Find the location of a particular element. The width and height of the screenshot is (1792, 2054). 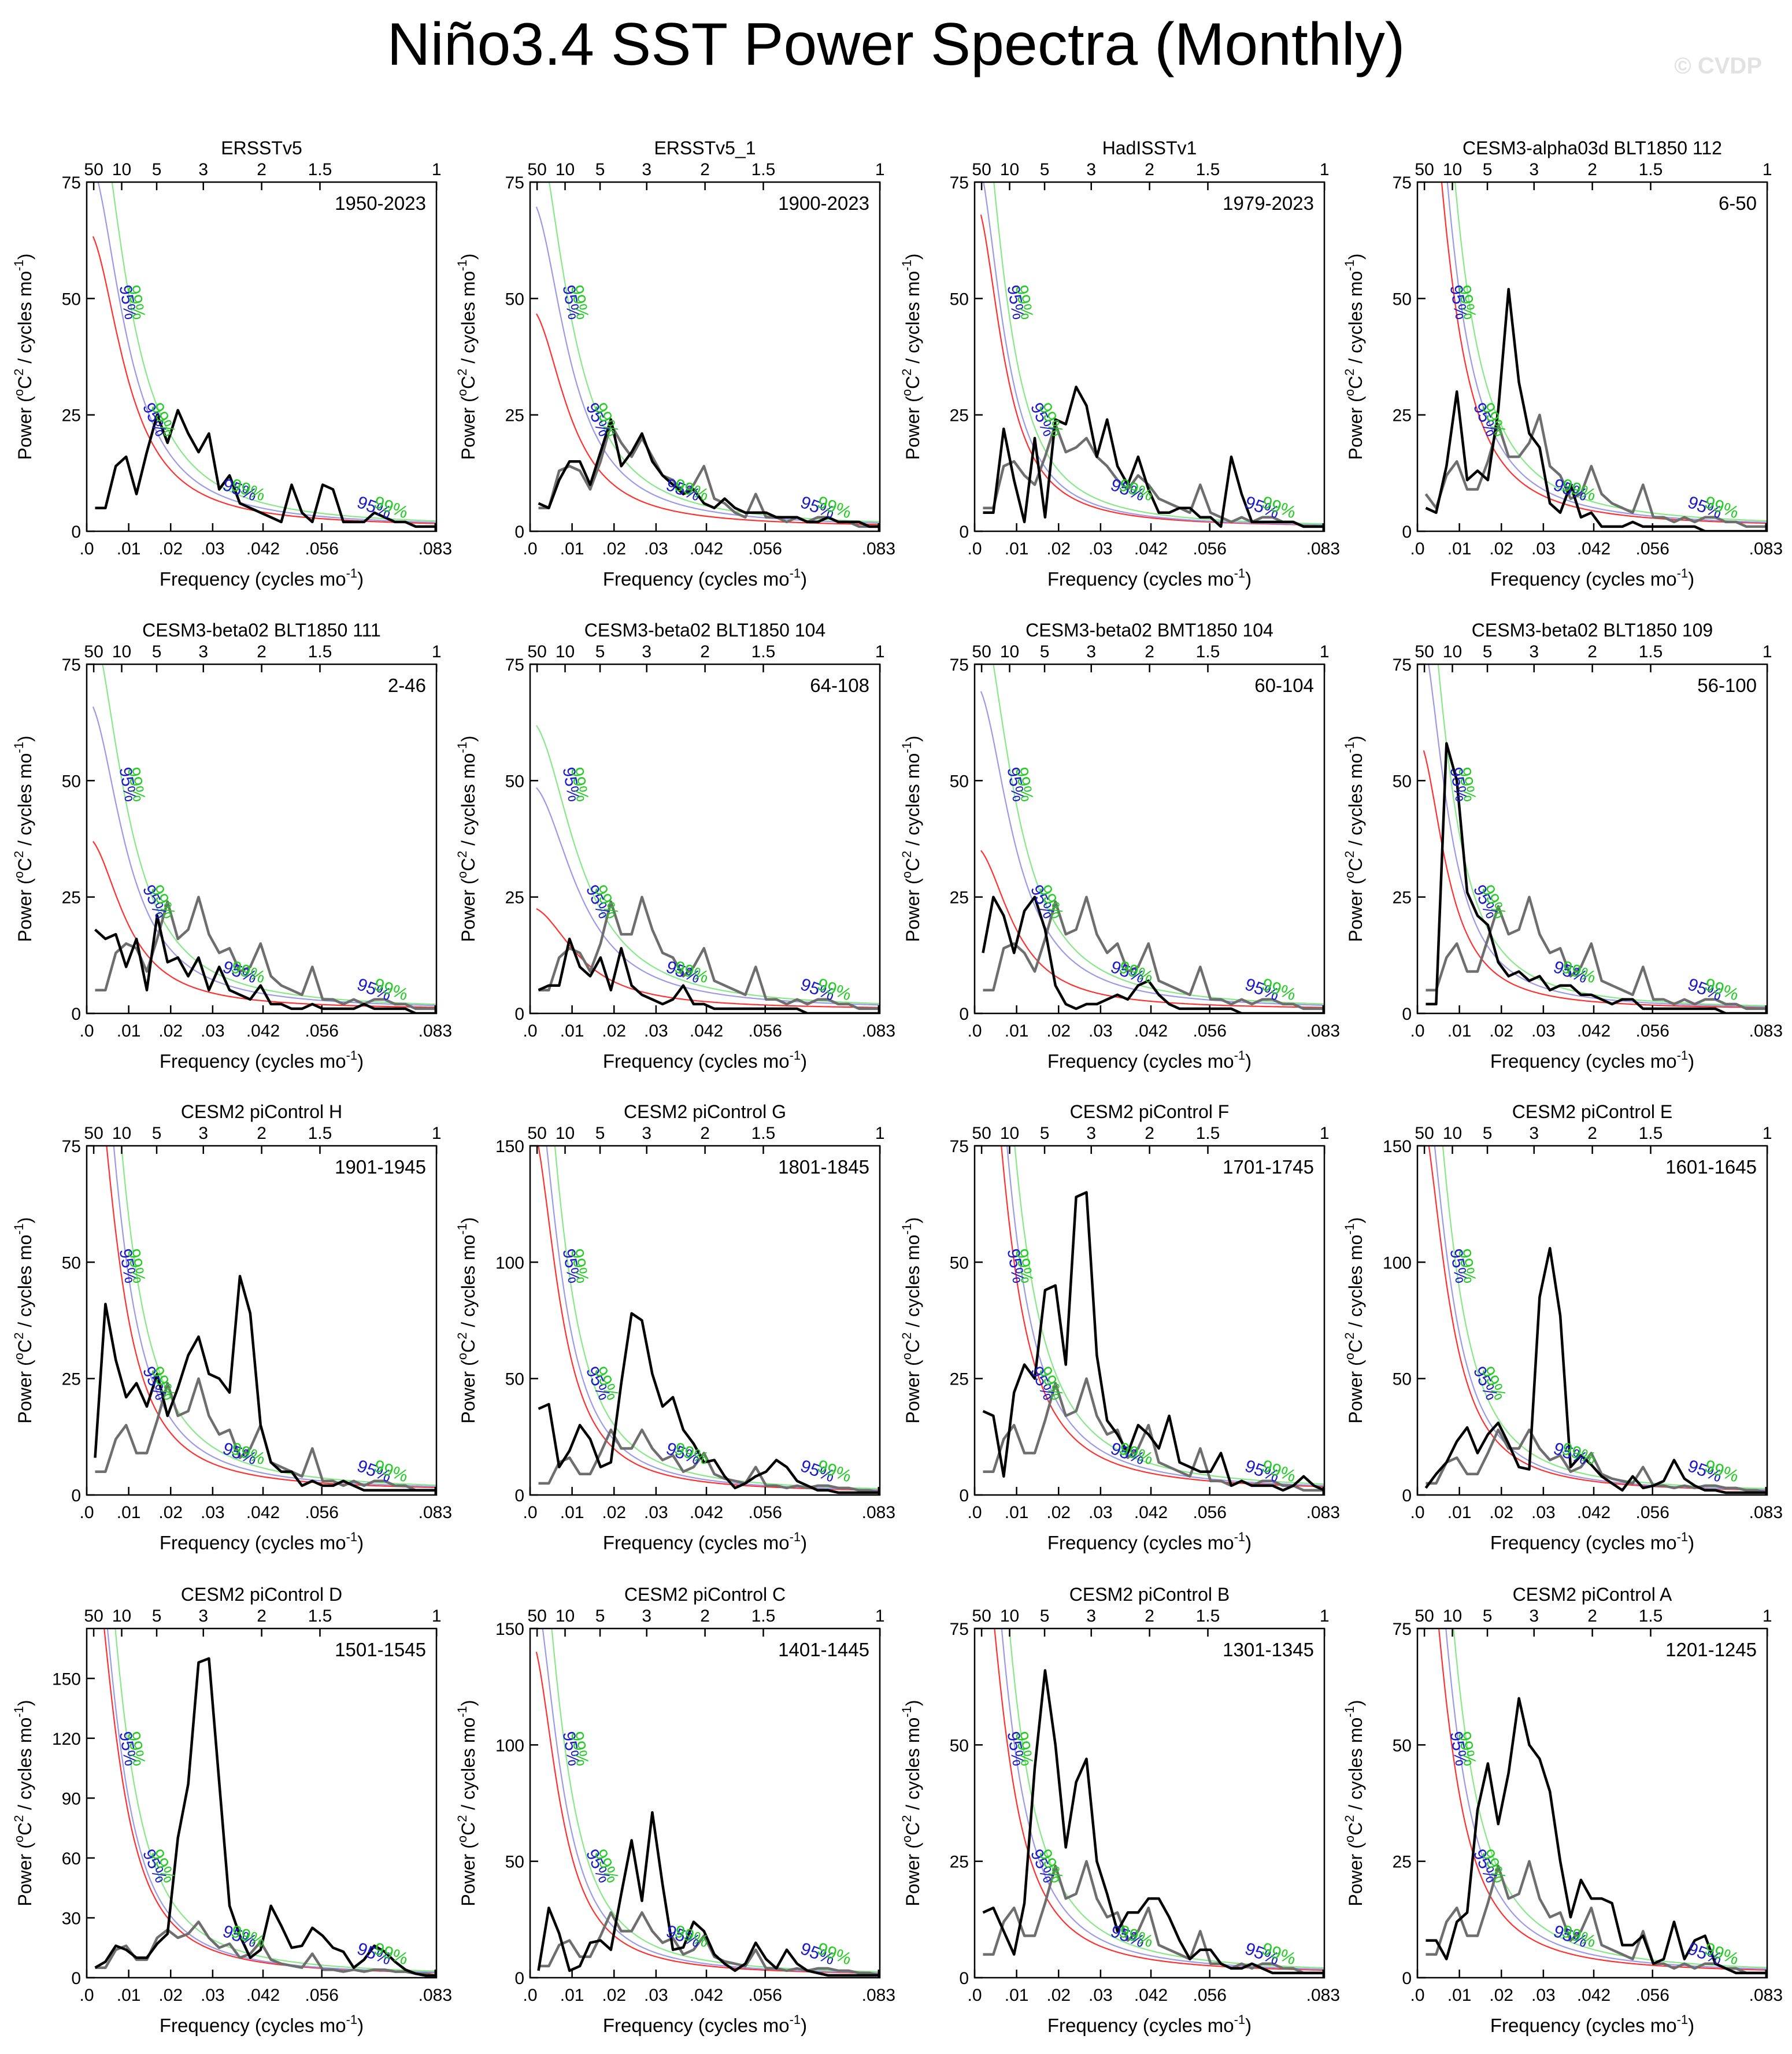

y-tick-label: 75 is located at coordinates (71, 183).